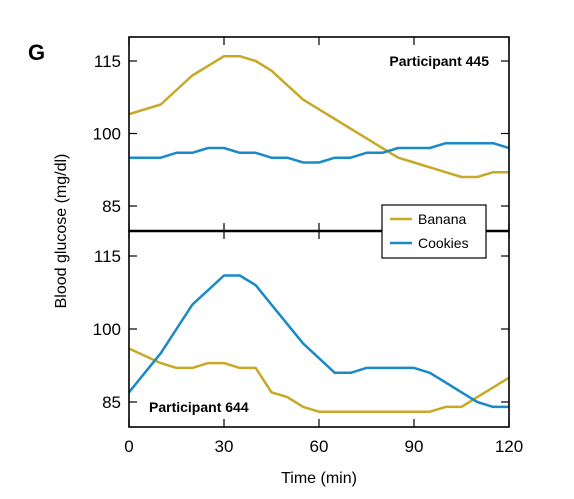  Describe the element at coordinates (443, 243) in the screenshot. I see `legend-label-cookies: Cookies` at that location.